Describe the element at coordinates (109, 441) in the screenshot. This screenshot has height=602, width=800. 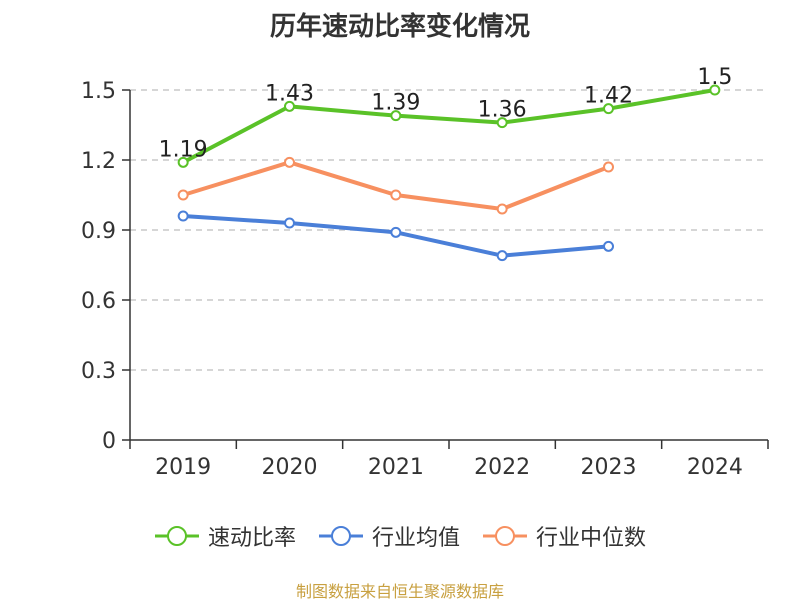
I see `y-tick-label: 0` at that location.